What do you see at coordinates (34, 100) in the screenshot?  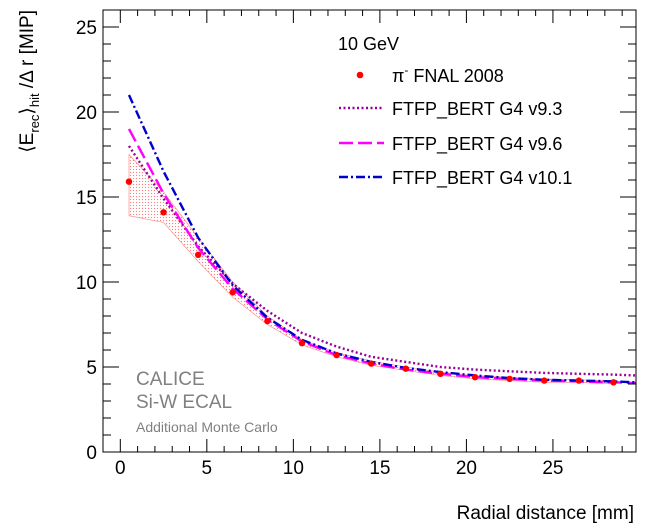 I see `y-axis-title-sub-hit: hit` at bounding box center [34, 100].